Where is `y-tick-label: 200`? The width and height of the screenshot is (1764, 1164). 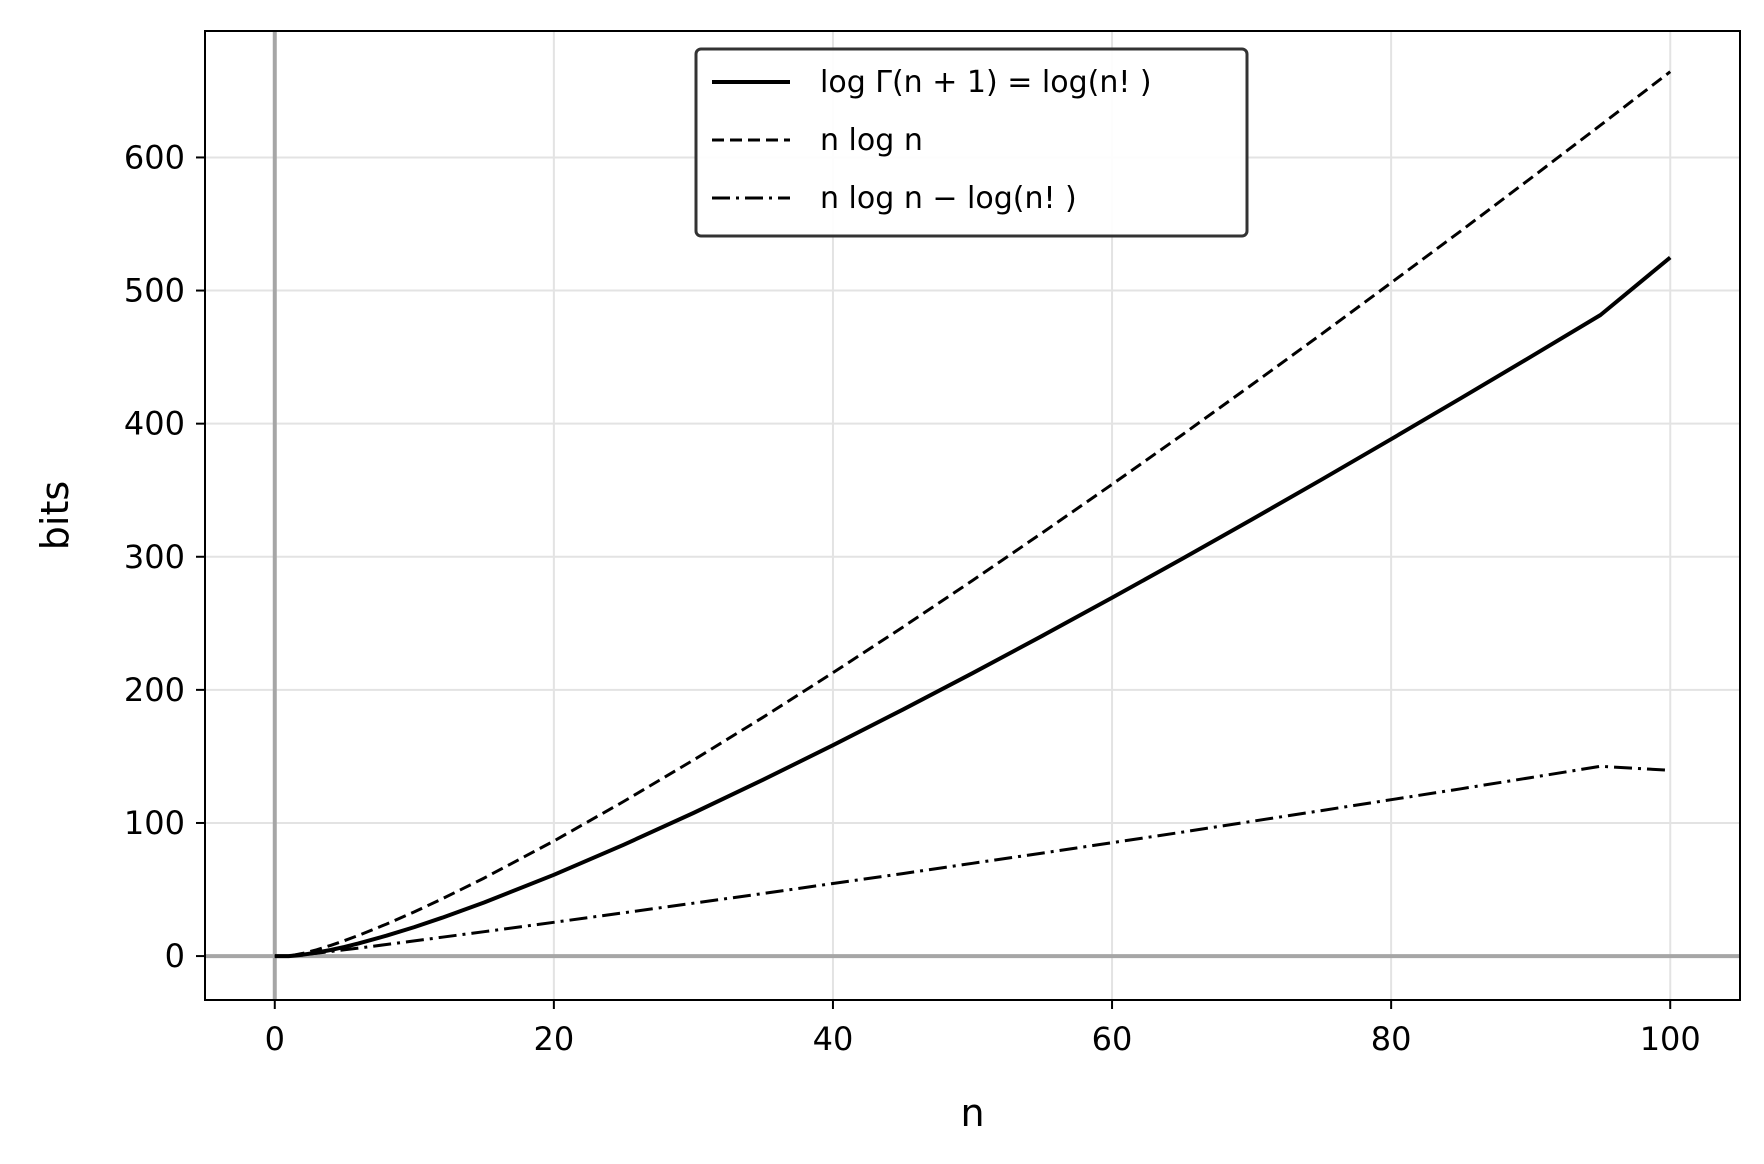 y-tick-label: 200 is located at coordinates (154, 690).